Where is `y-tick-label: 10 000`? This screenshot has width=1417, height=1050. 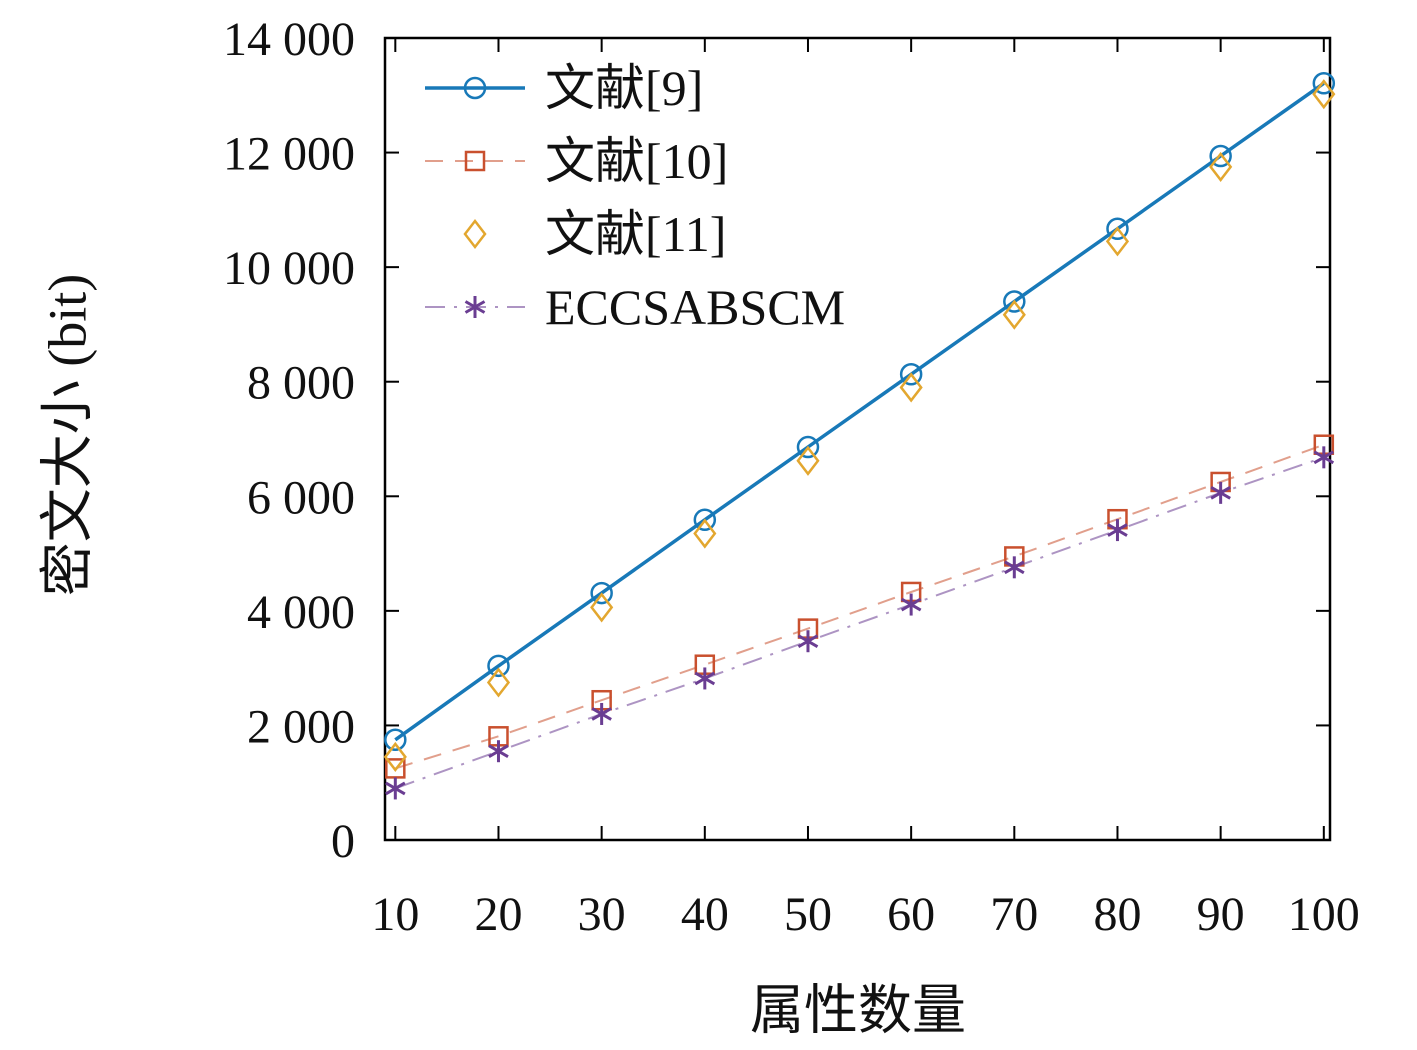
y-tick-label: 10 000 is located at coordinates (289, 268).